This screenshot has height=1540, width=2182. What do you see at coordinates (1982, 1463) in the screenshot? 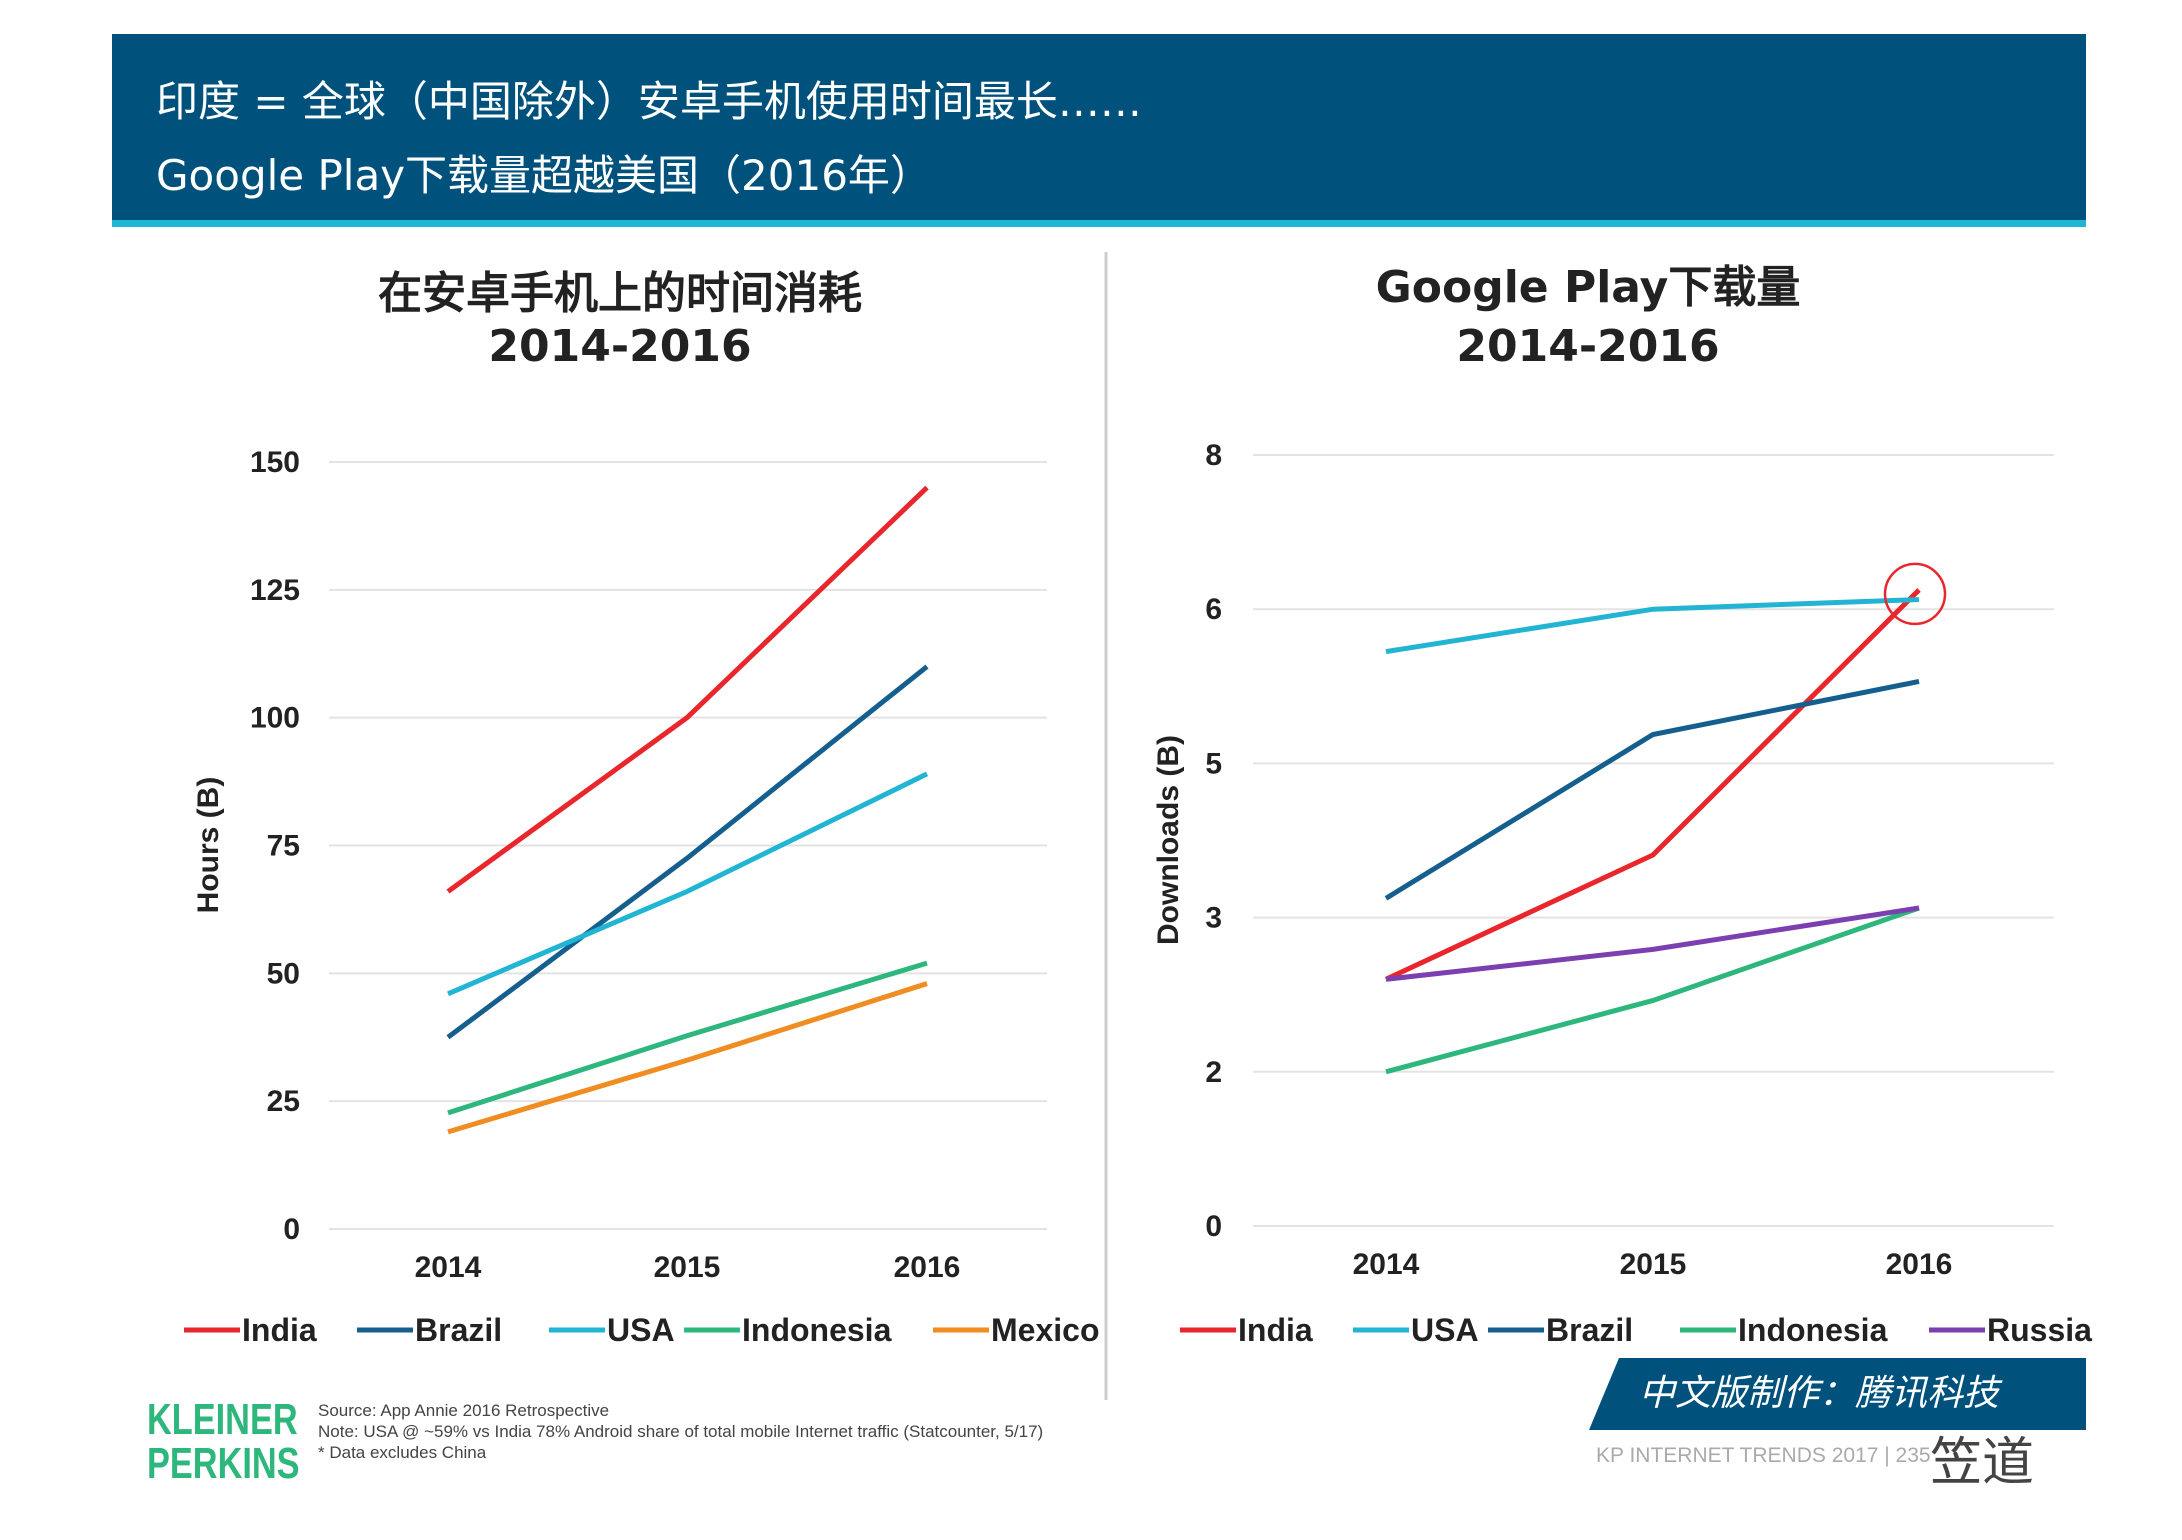
I see `watermark: 笠道` at bounding box center [1982, 1463].